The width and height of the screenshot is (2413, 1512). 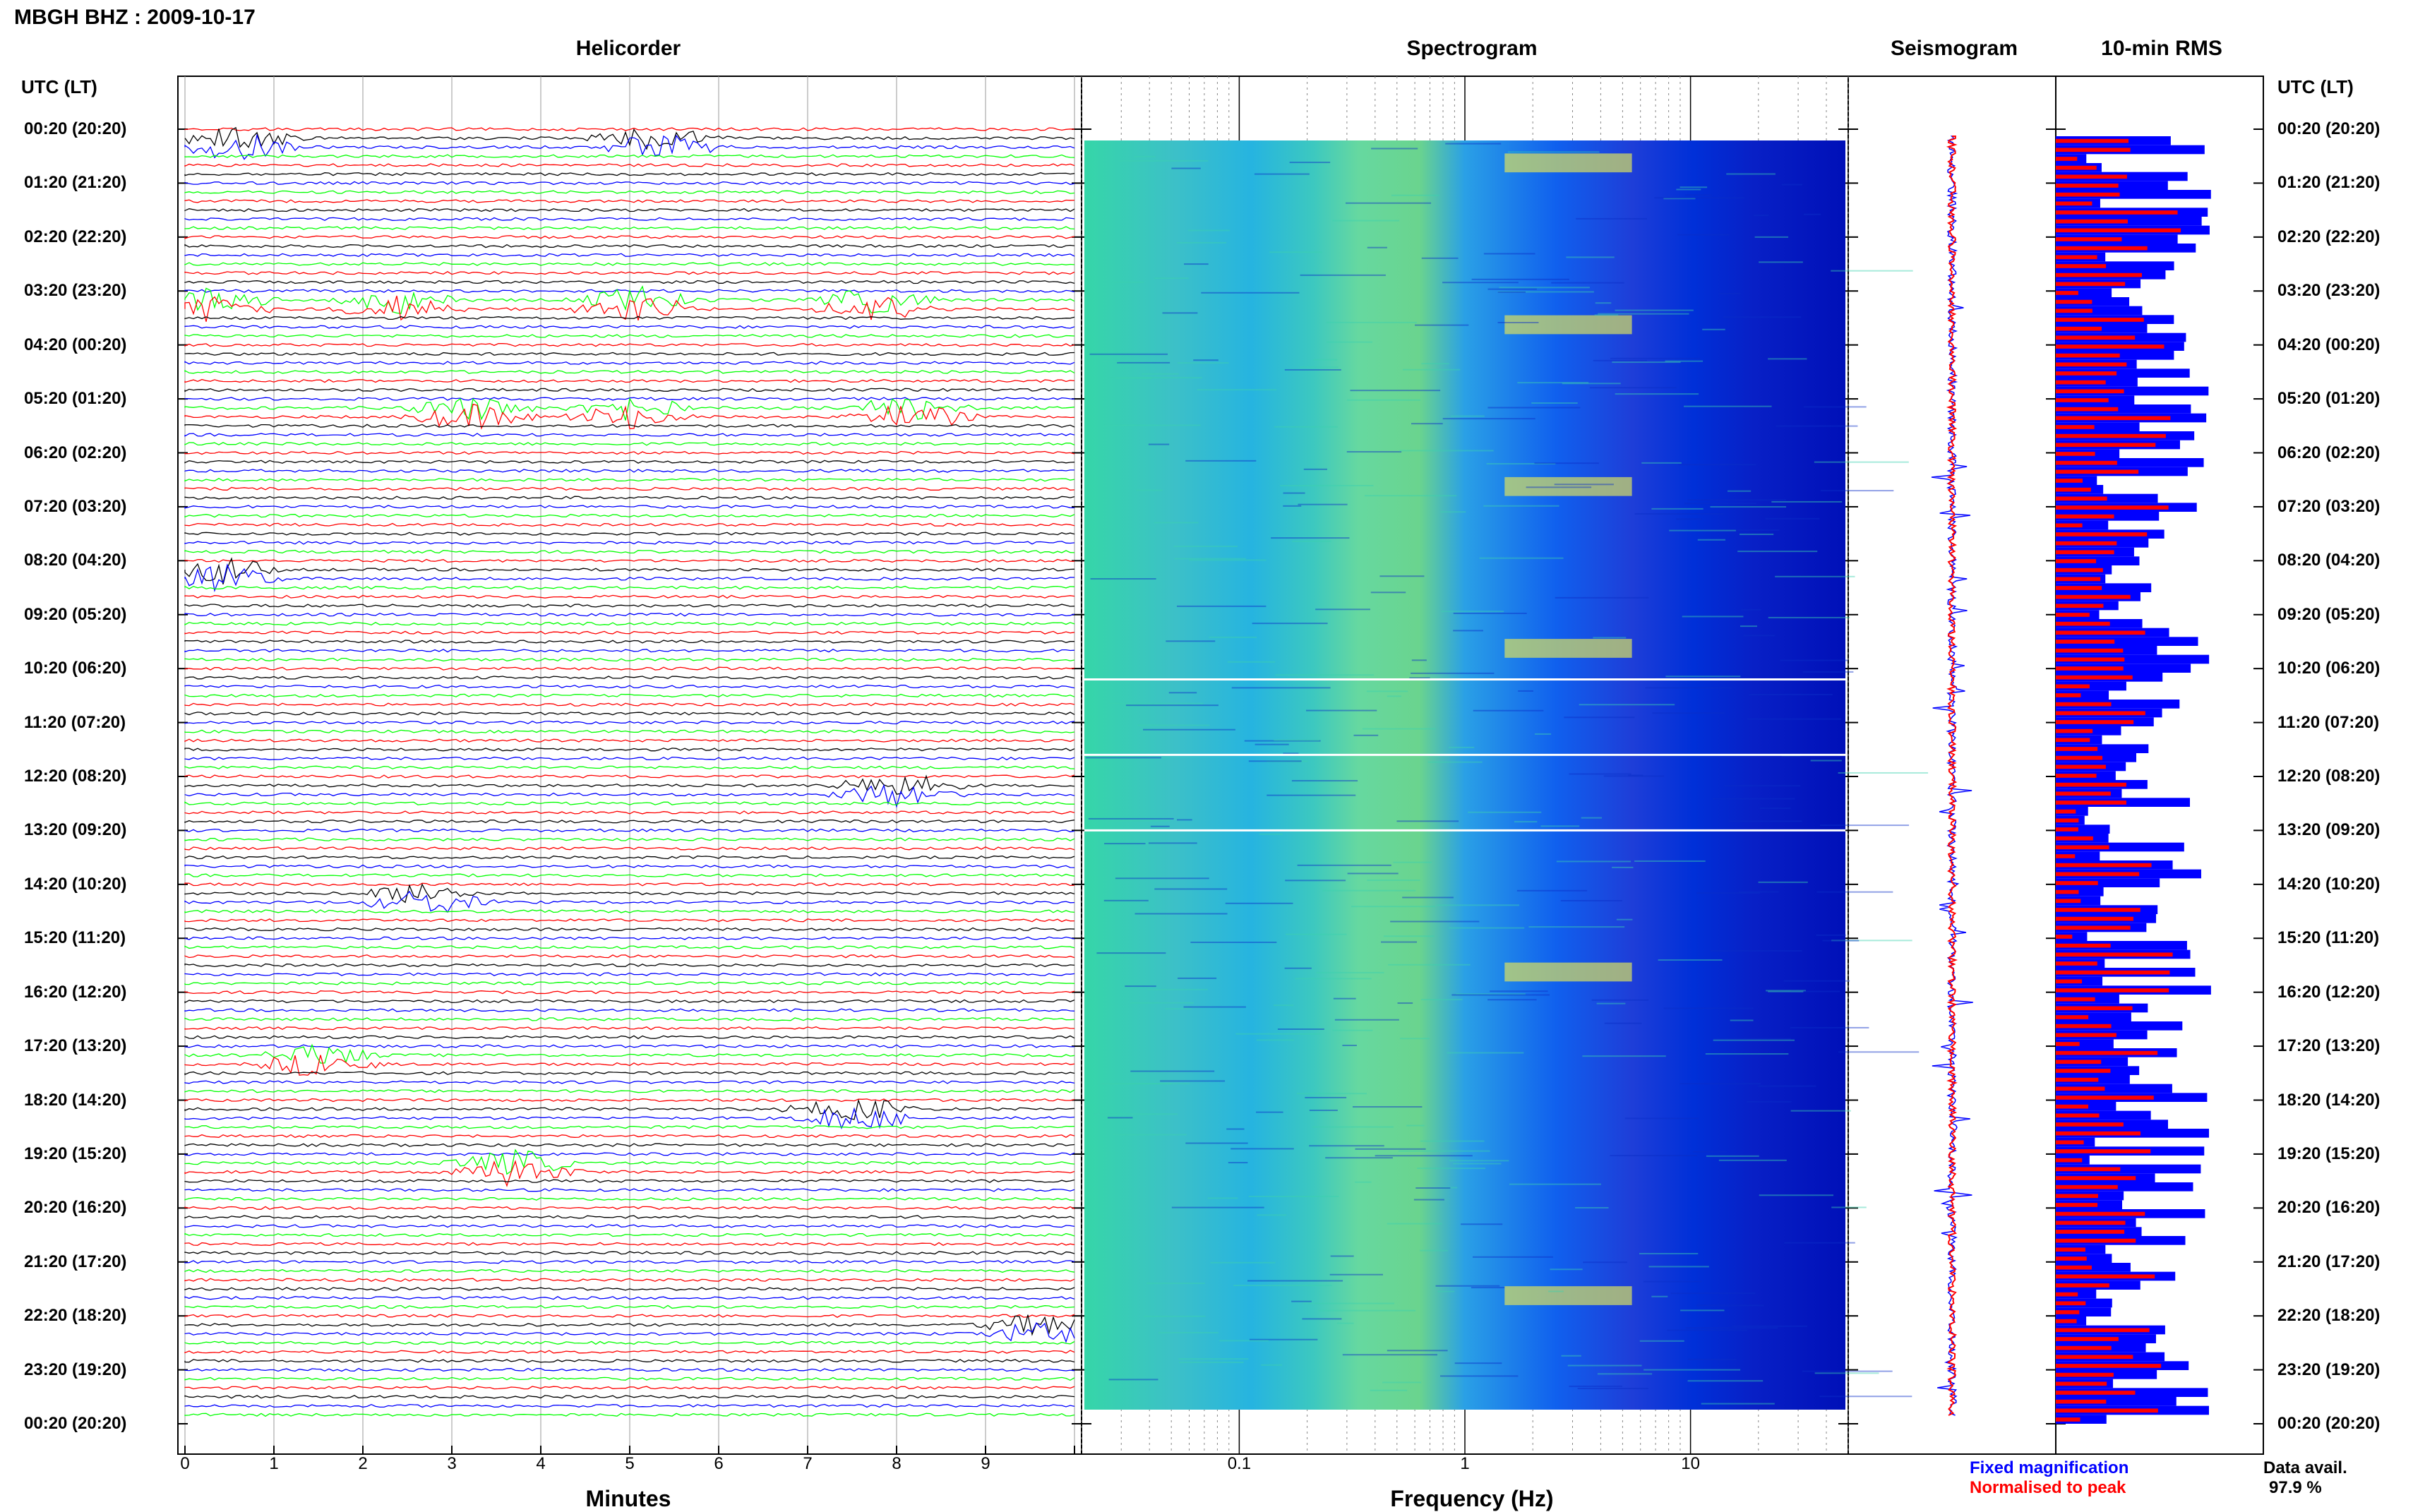 I want to click on helicorder-title: Helicorder, so click(x=628, y=49).